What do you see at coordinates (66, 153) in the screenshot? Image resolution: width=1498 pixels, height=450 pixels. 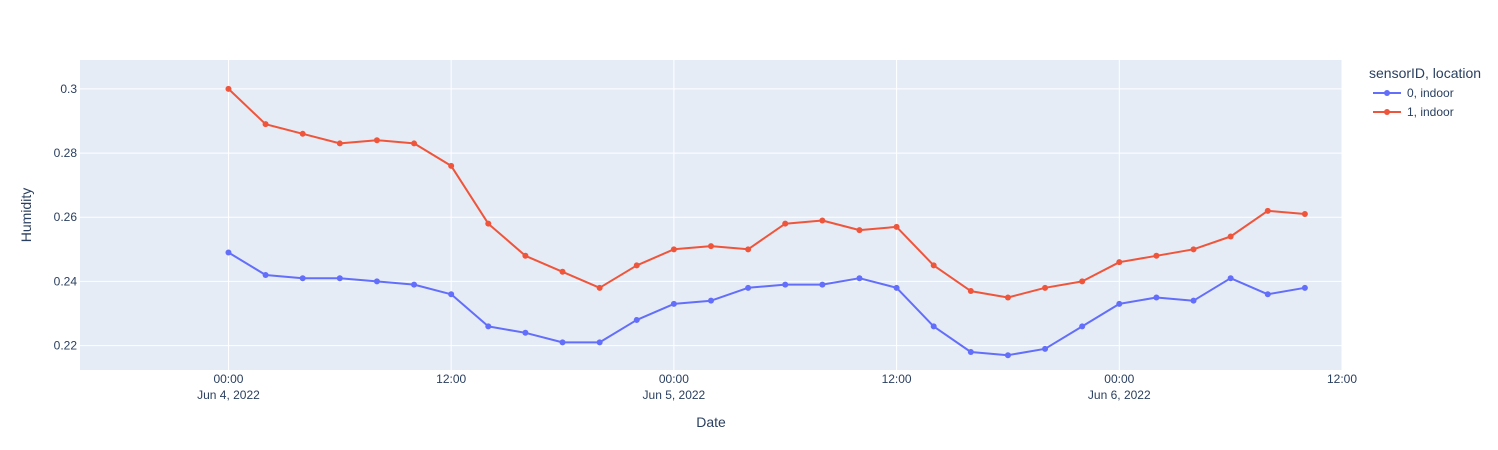 I see `y-tick-label: 0.28` at bounding box center [66, 153].